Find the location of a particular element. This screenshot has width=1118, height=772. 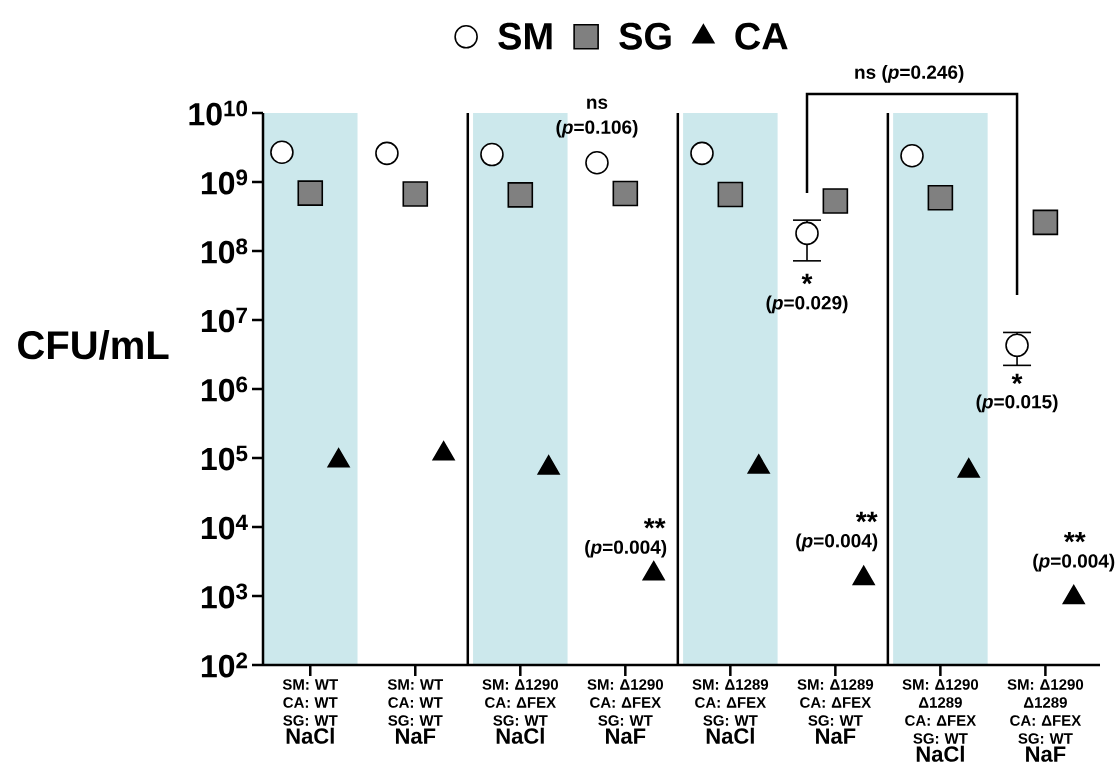

y-tick-label: 10$^{2}$ is located at coordinates (224, 665).